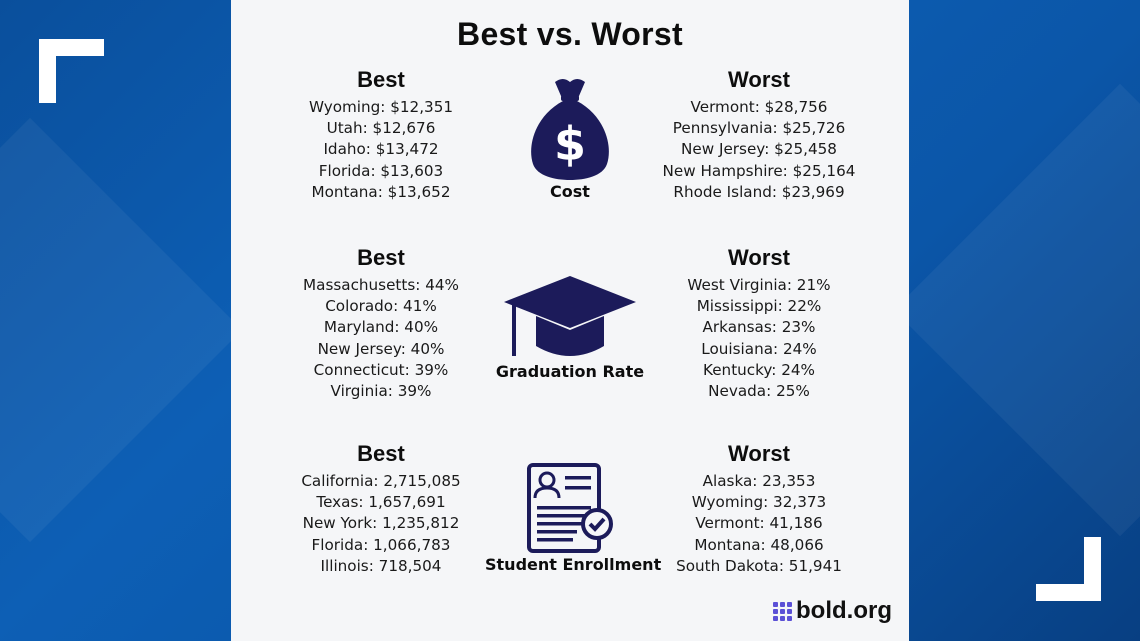 This screenshot has height=641, width=1140. What do you see at coordinates (121, 330) in the screenshot?
I see `background-diamond` at bounding box center [121, 330].